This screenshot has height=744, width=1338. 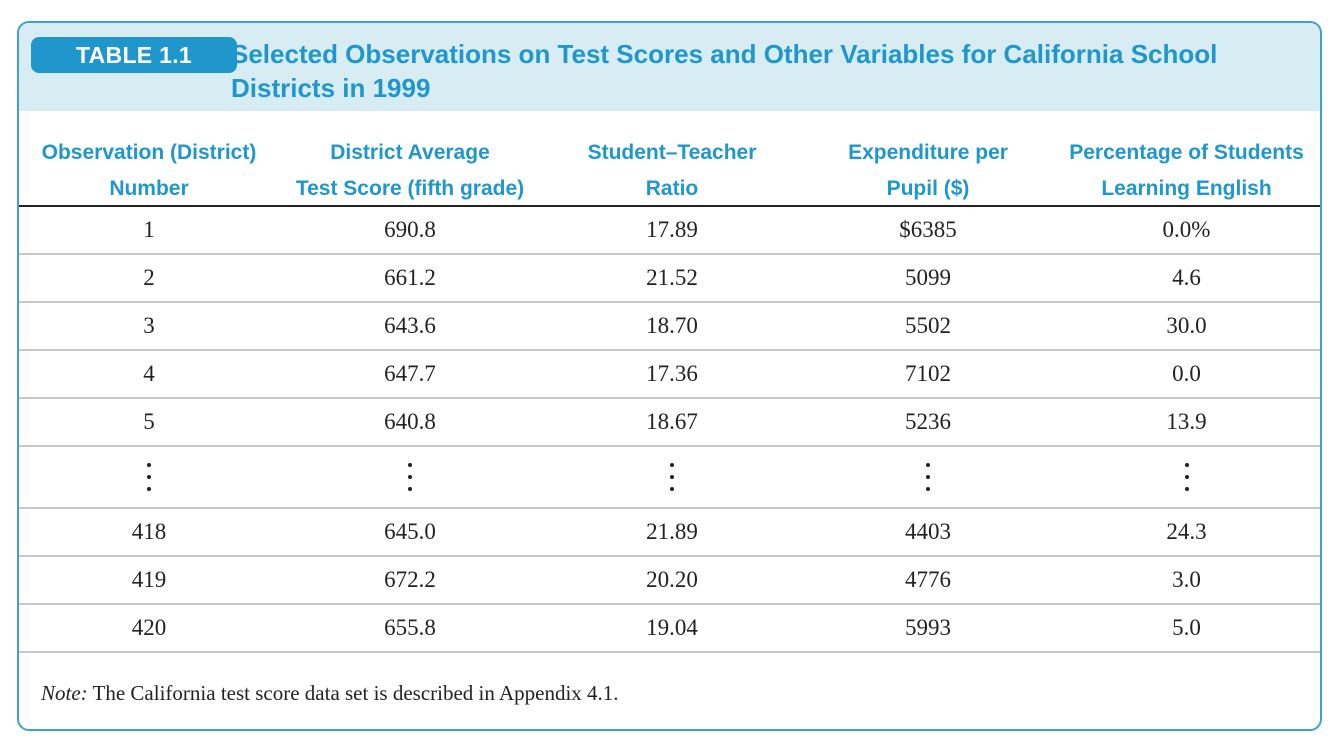 What do you see at coordinates (410, 277) in the screenshot?
I see `cell-test-score: 661.2` at bounding box center [410, 277].